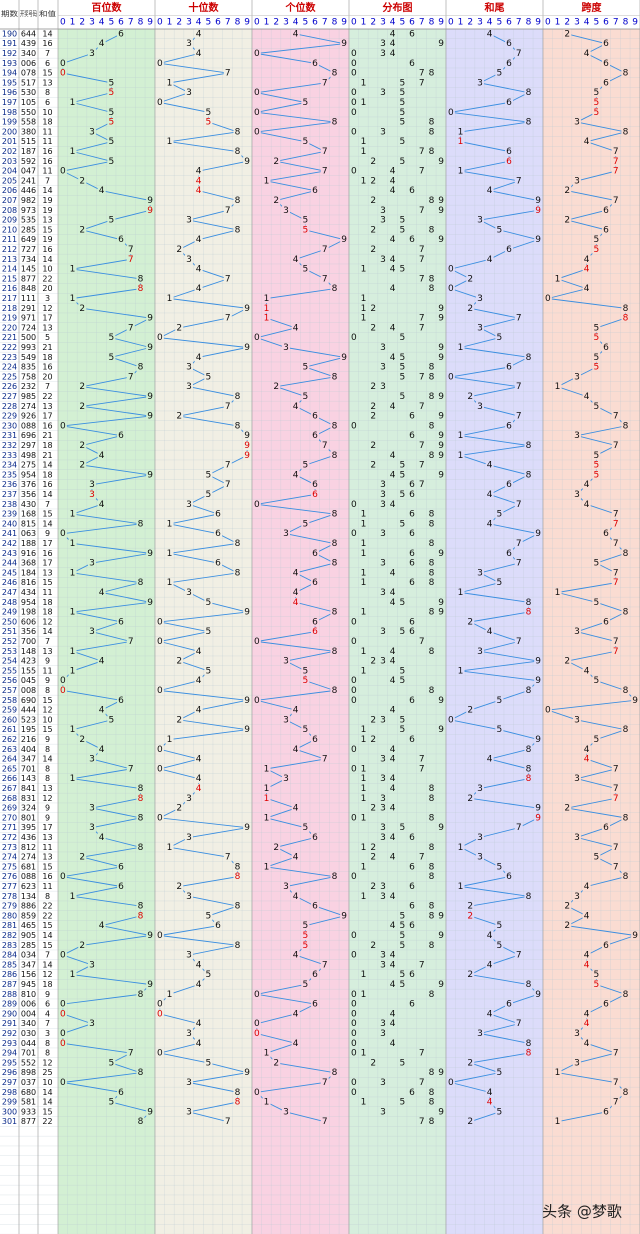 The height and width of the screenshot is (1234, 640). I want to click on draw-number: 700, so click(28, 641).